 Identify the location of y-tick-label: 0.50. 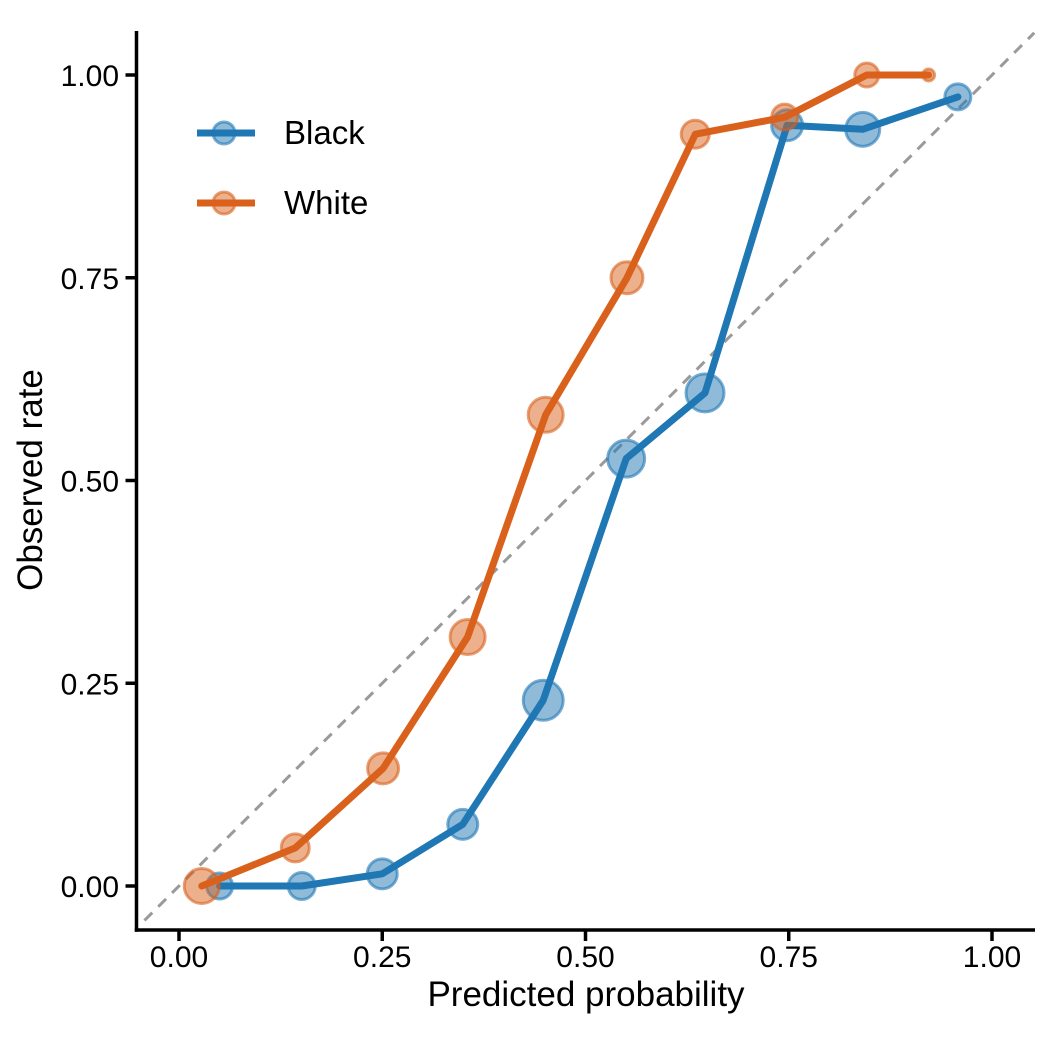
(90, 482).